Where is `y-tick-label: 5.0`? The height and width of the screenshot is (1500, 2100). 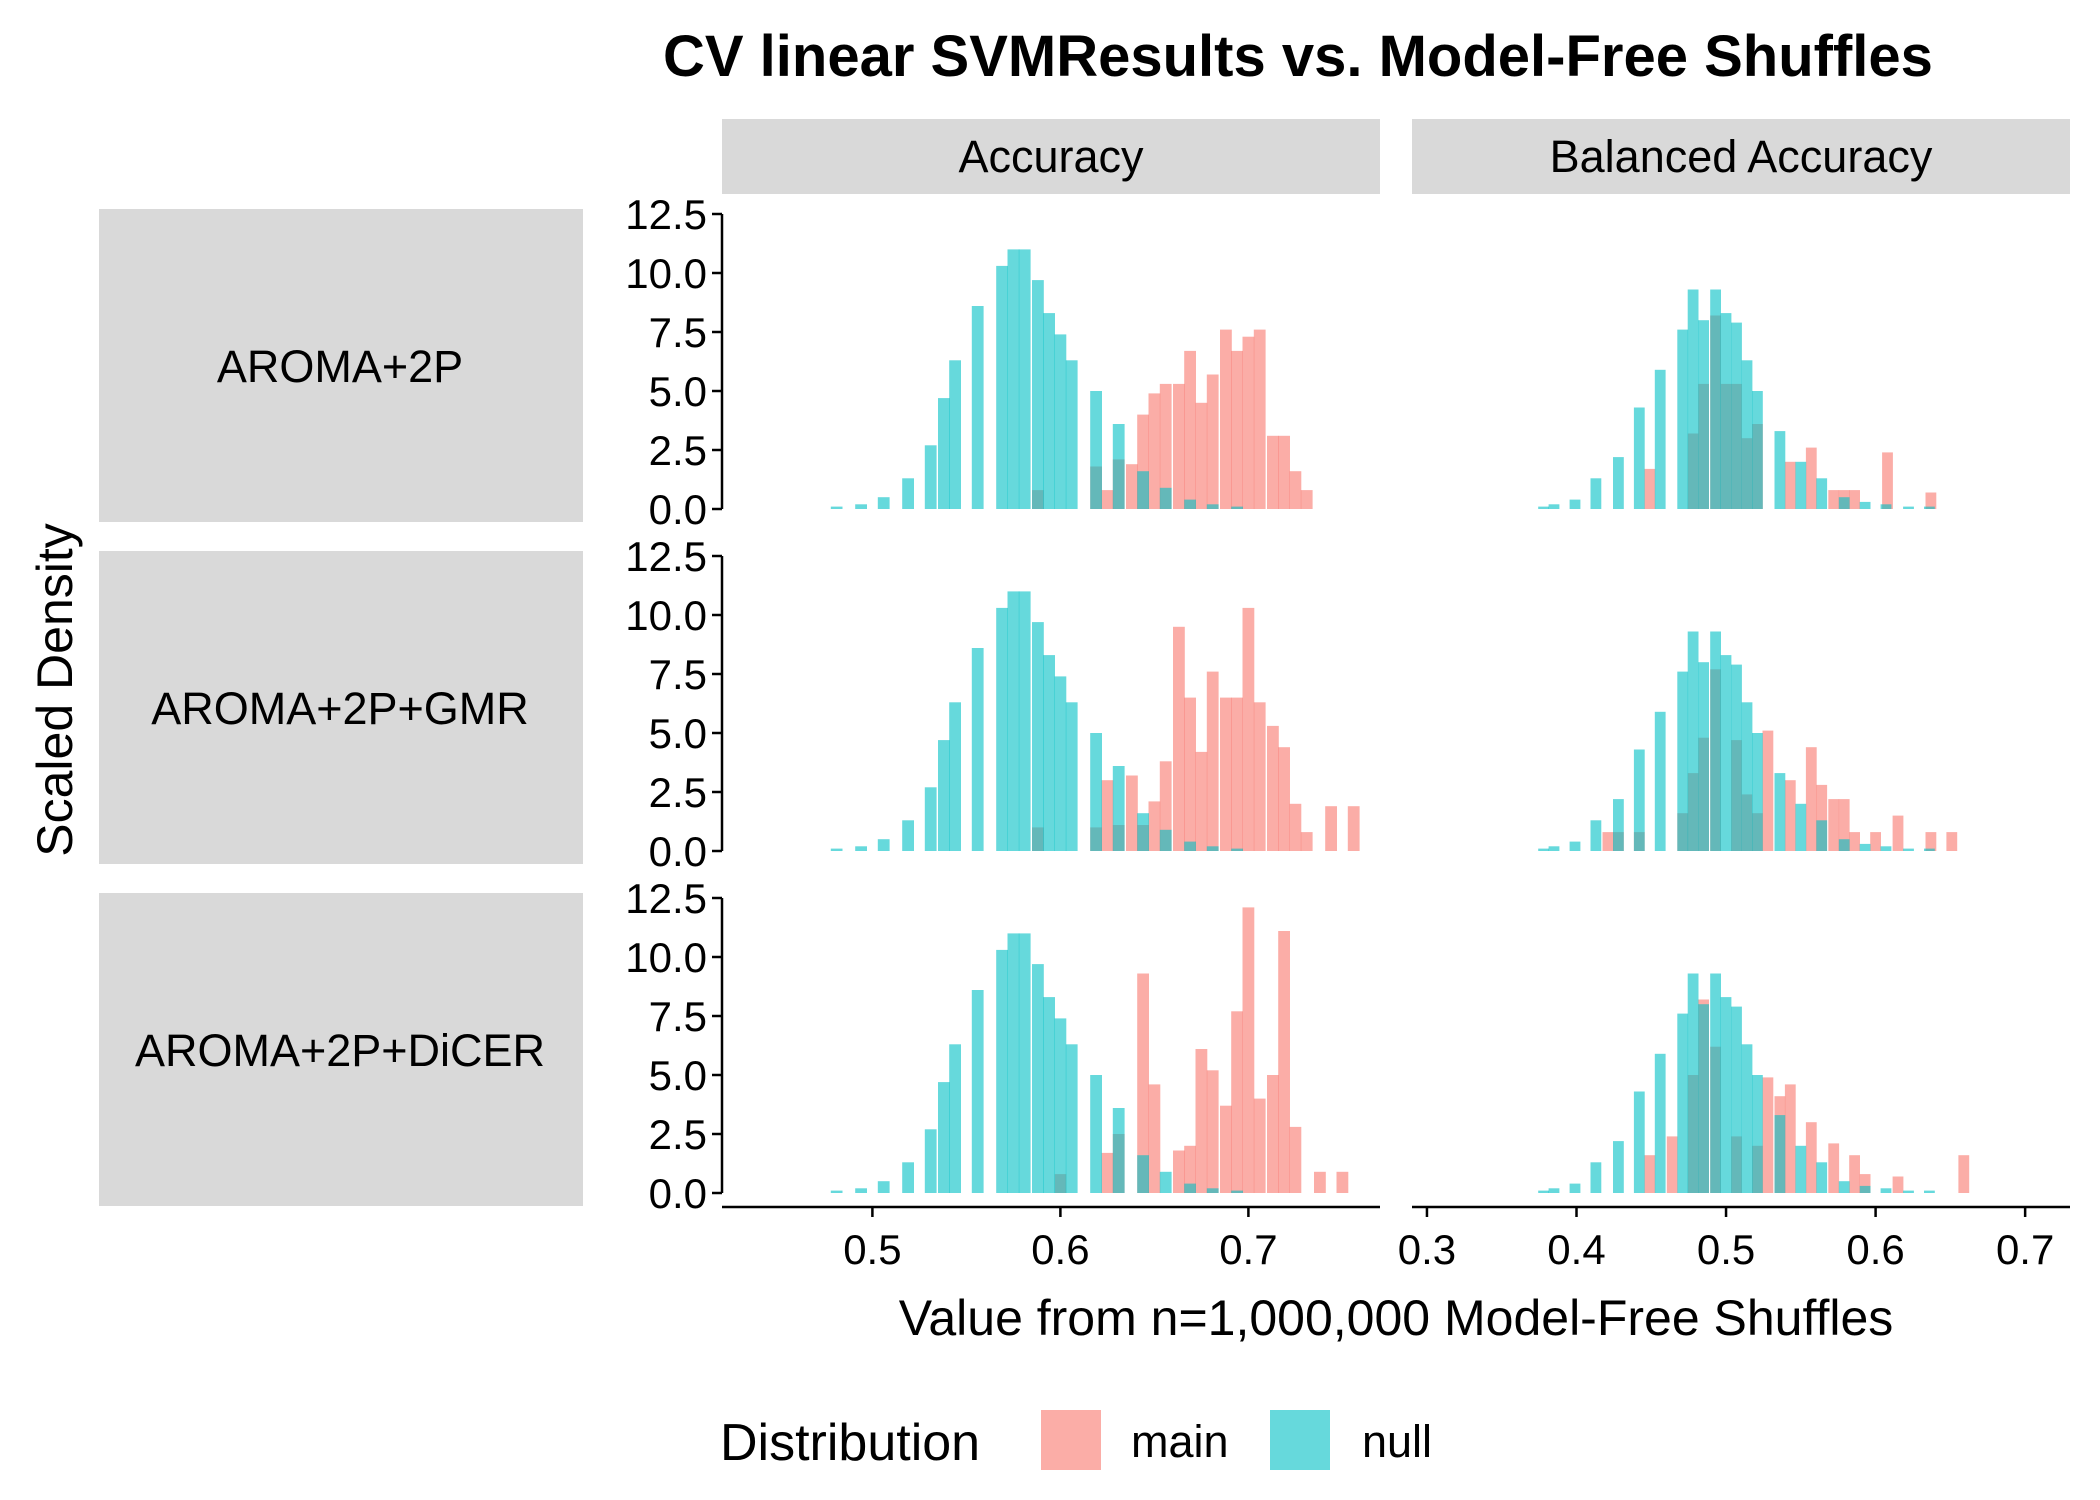
y-tick-label: 5.0 is located at coordinates (678, 733).